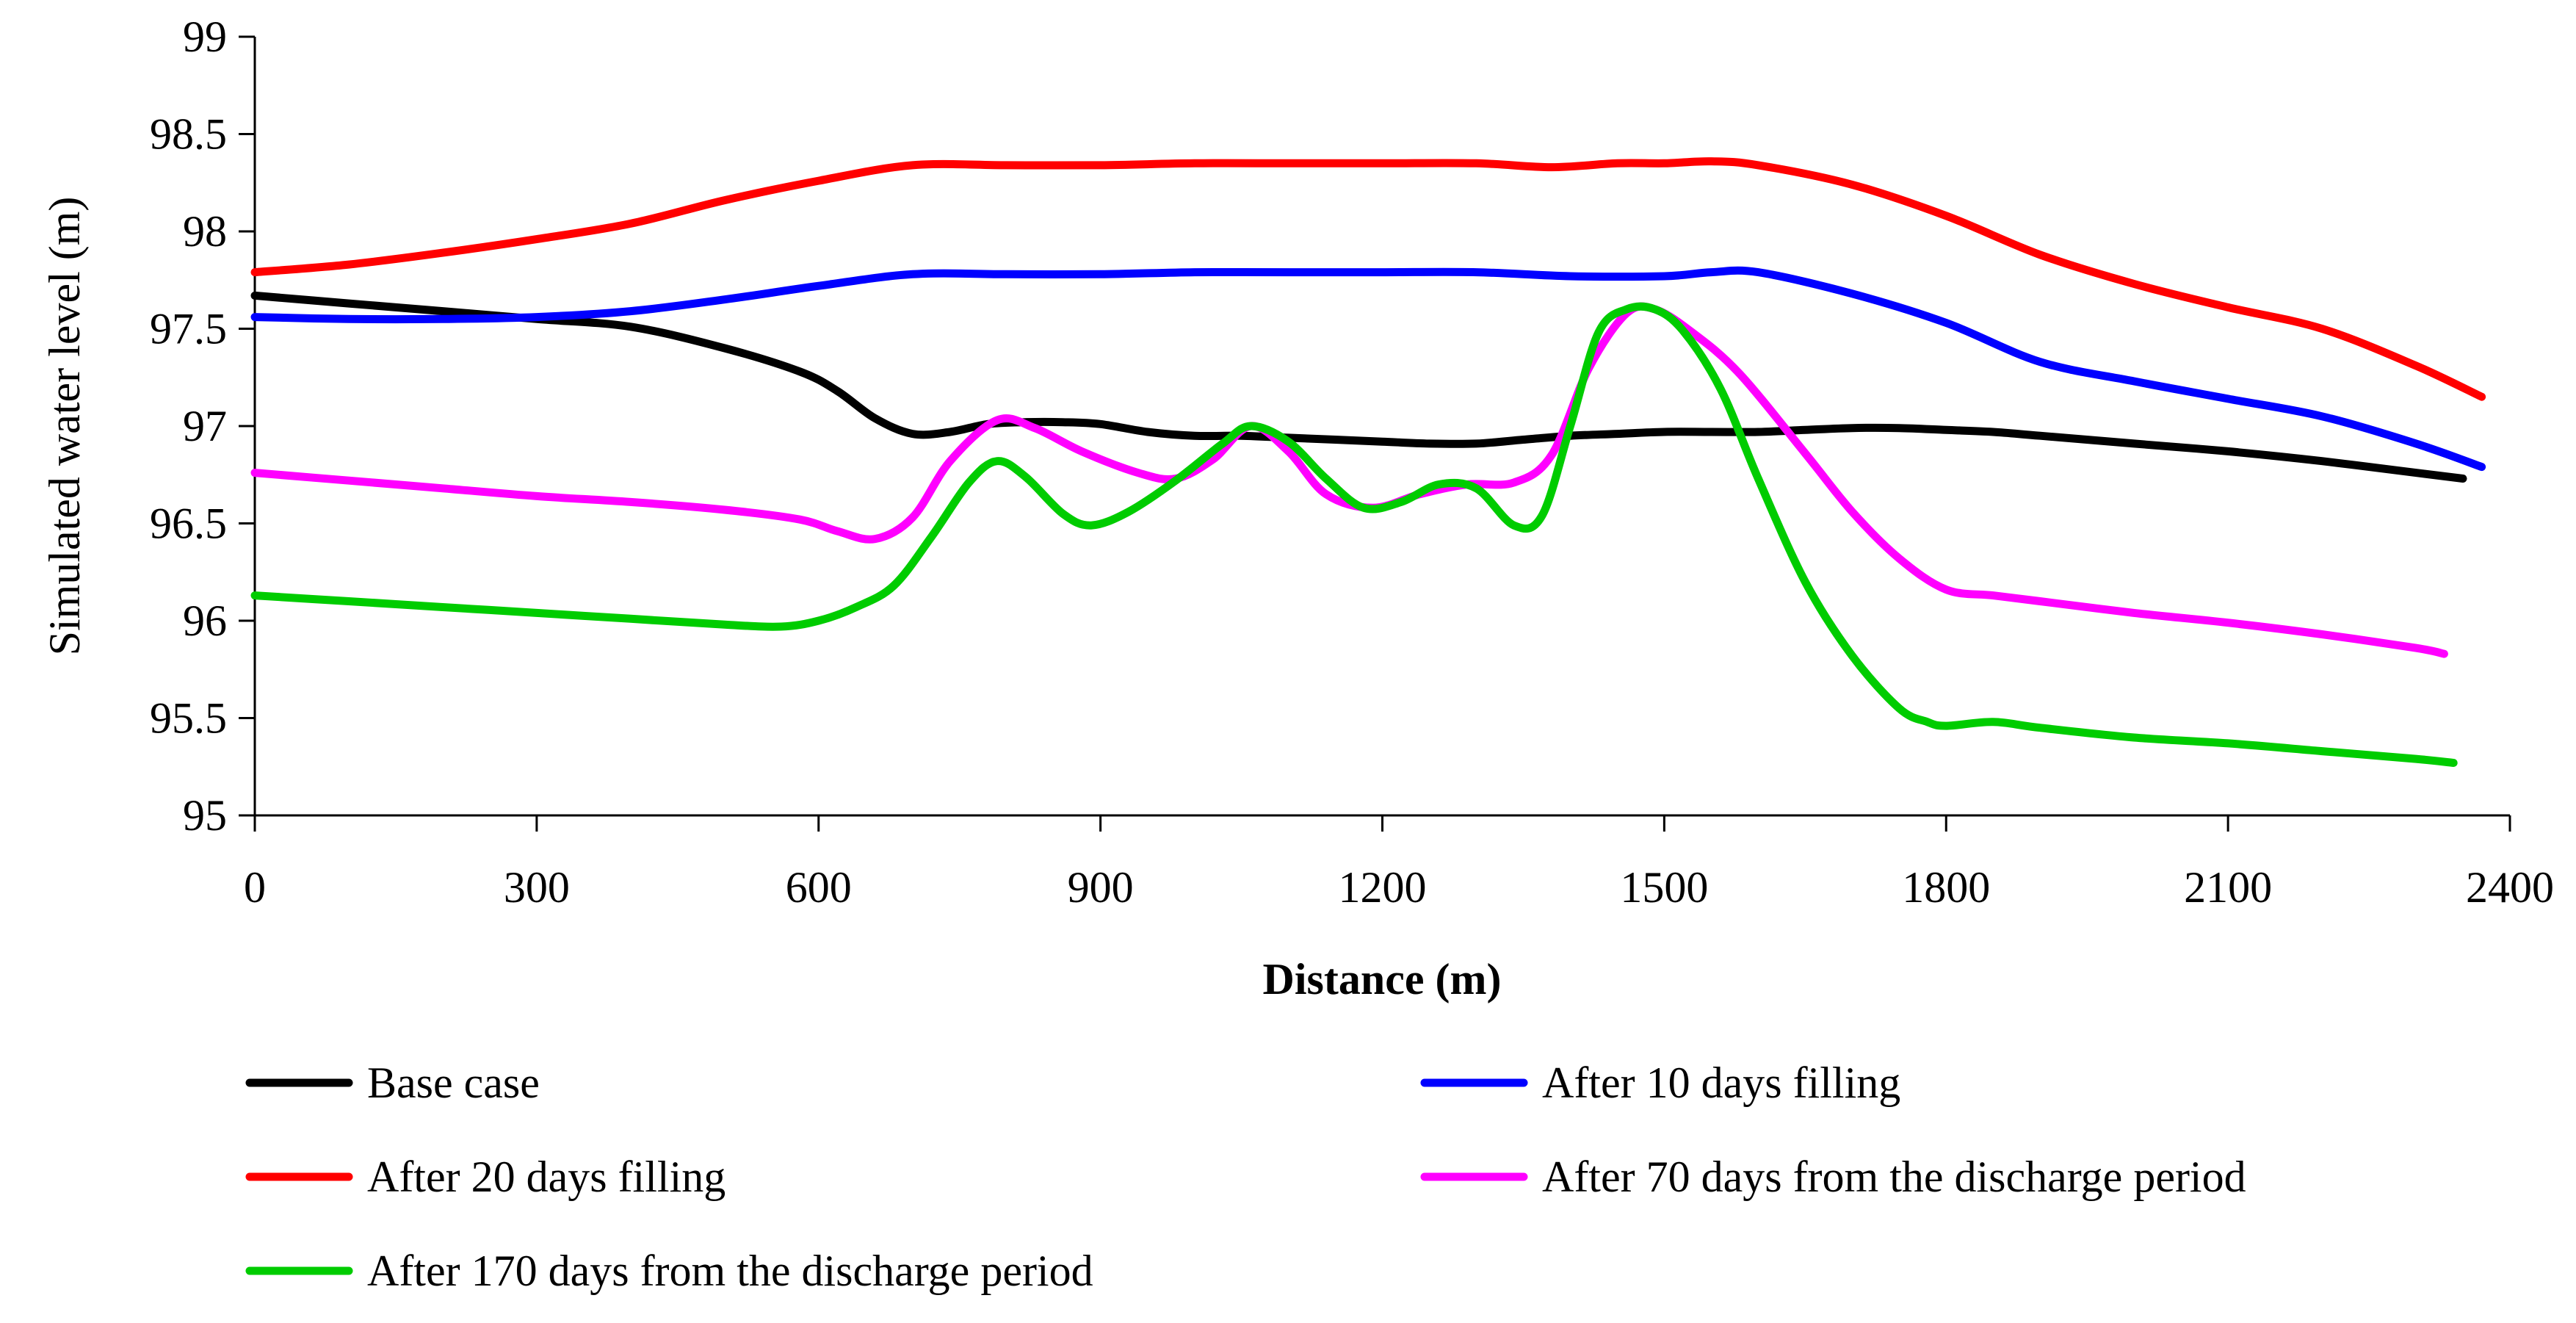 The image size is (2576, 1323). I want to click on legend-item: After 20 days filling, so click(485, 1177).